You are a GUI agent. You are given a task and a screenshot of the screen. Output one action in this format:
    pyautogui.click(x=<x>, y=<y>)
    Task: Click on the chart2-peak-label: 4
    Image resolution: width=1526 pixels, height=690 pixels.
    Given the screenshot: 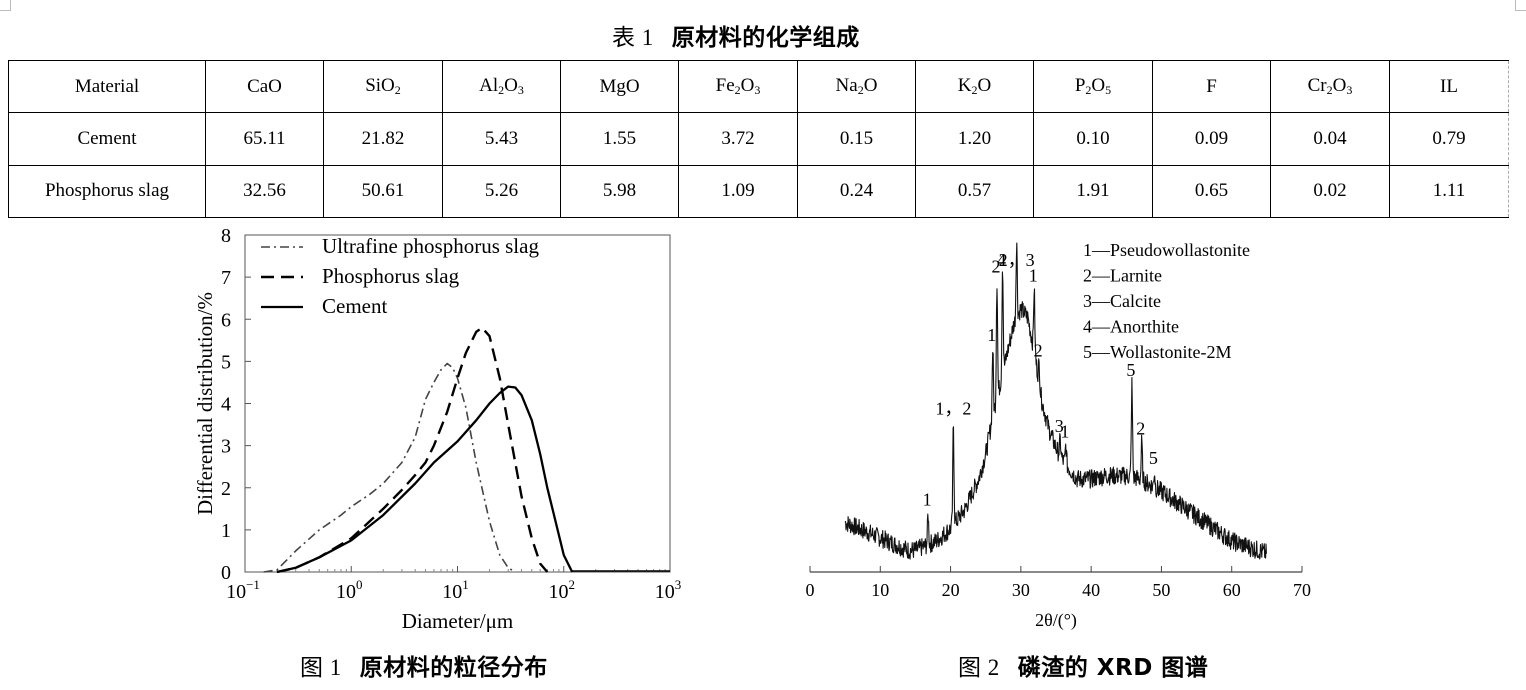 What is the action you would take?
    pyautogui.click(x=1001, y=260)
    